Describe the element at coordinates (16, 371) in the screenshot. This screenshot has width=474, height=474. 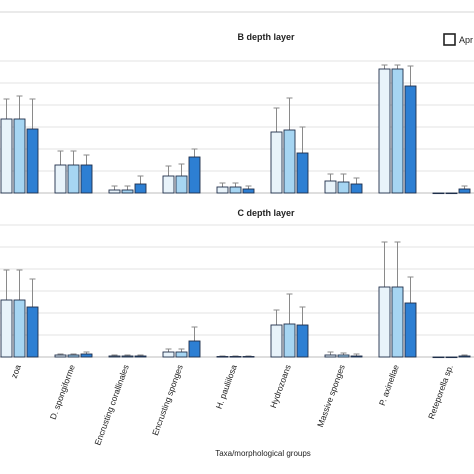
I see `x-tick-label: zoa` at that location.